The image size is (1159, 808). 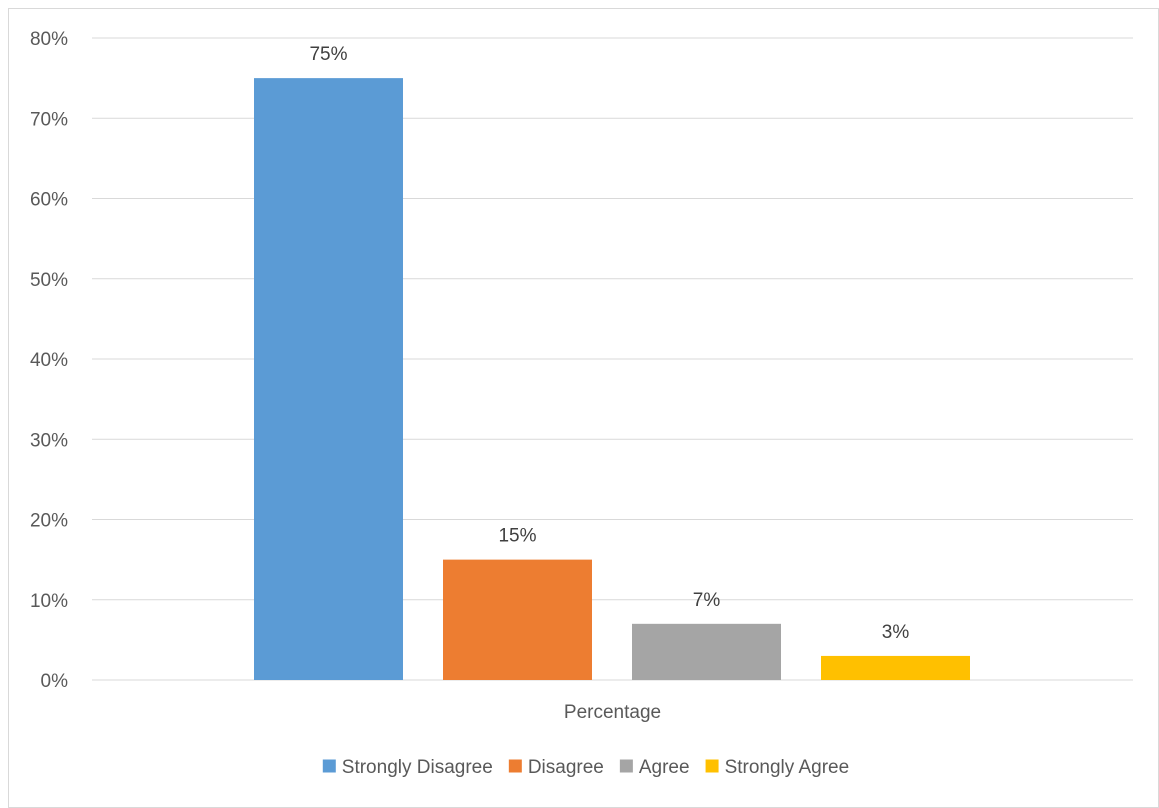 I want to click on y-axis-tick-labels: 0% 10% 20% 30% 40% 50% 60% 70% 80%, so click(x=49, y=360).